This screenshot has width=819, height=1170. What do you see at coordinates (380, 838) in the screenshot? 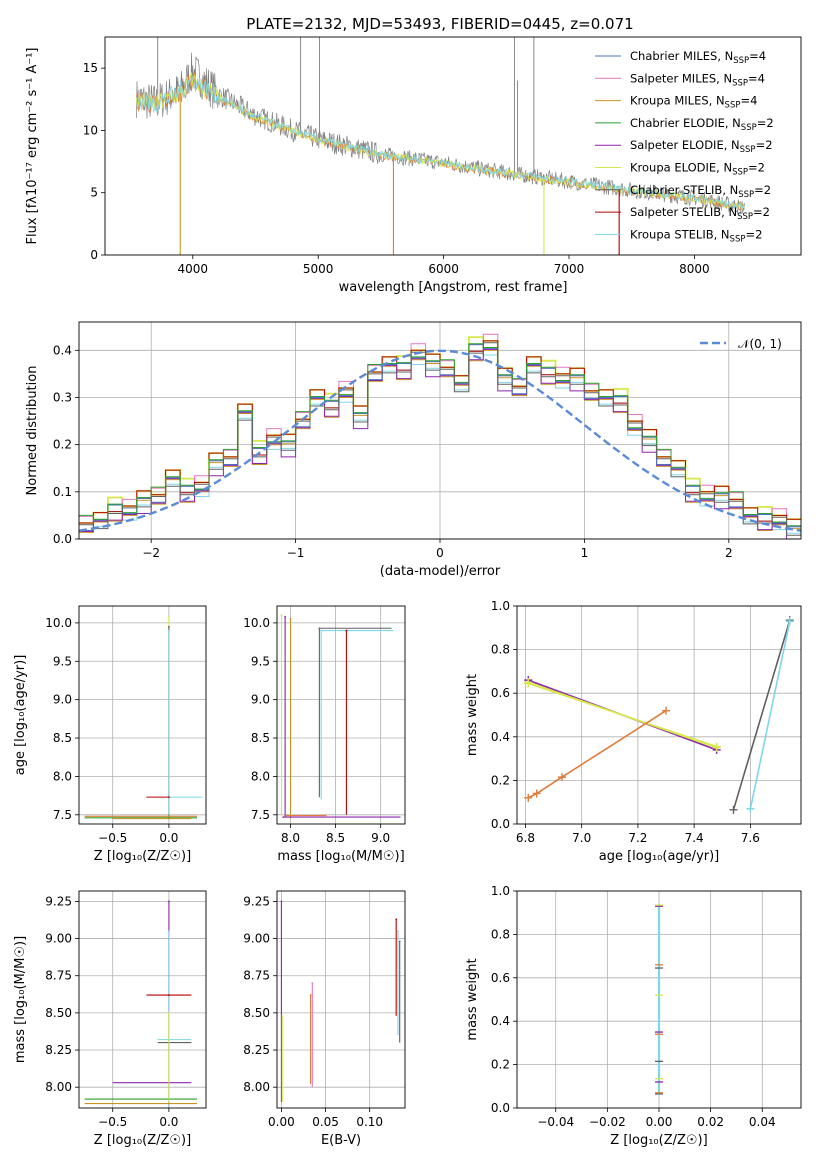
I see `x-tick-label: 9.0` at bounding box center [380, 838].